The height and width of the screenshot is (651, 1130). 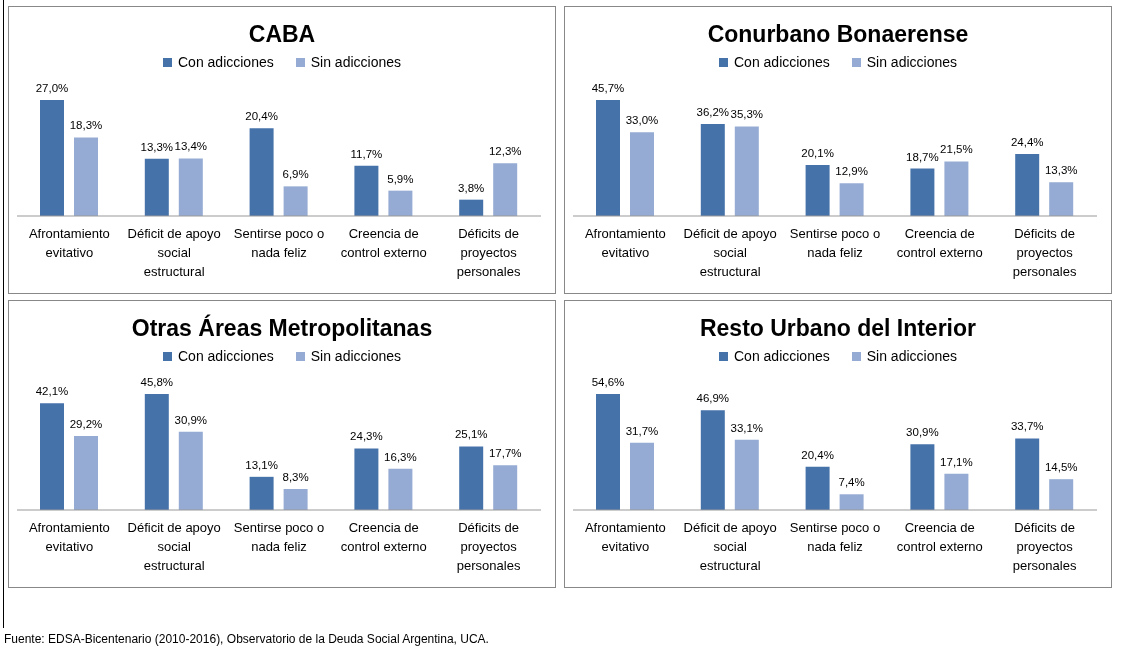 What do you see at coordinates (713, 398) in the screenshot?
I see `data-label: 46,9%` at bounding box center [713, 398].